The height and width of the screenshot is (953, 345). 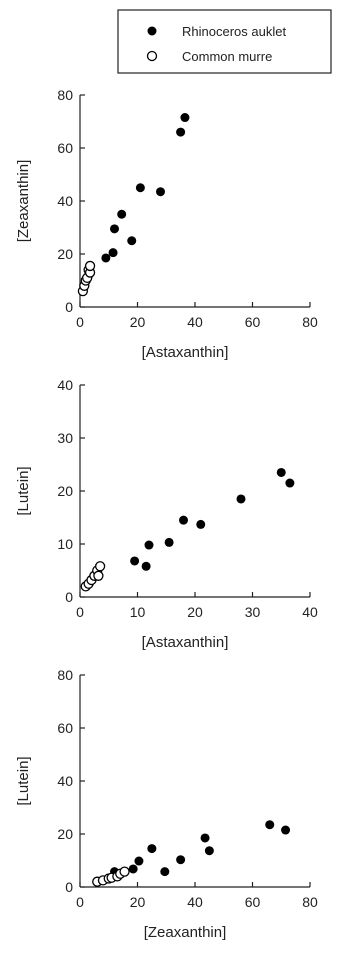 I want to click on legend-box, so click(x=224, y=41).